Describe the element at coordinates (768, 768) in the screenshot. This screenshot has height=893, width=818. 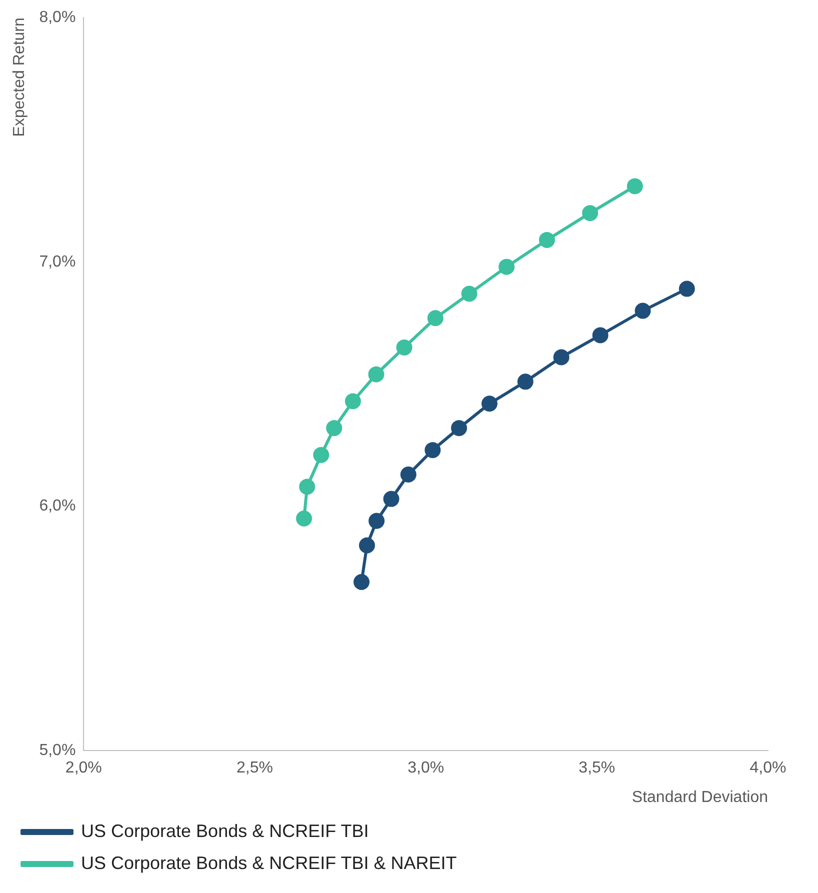
I see `x-tick-label: 4,0%` at that location.